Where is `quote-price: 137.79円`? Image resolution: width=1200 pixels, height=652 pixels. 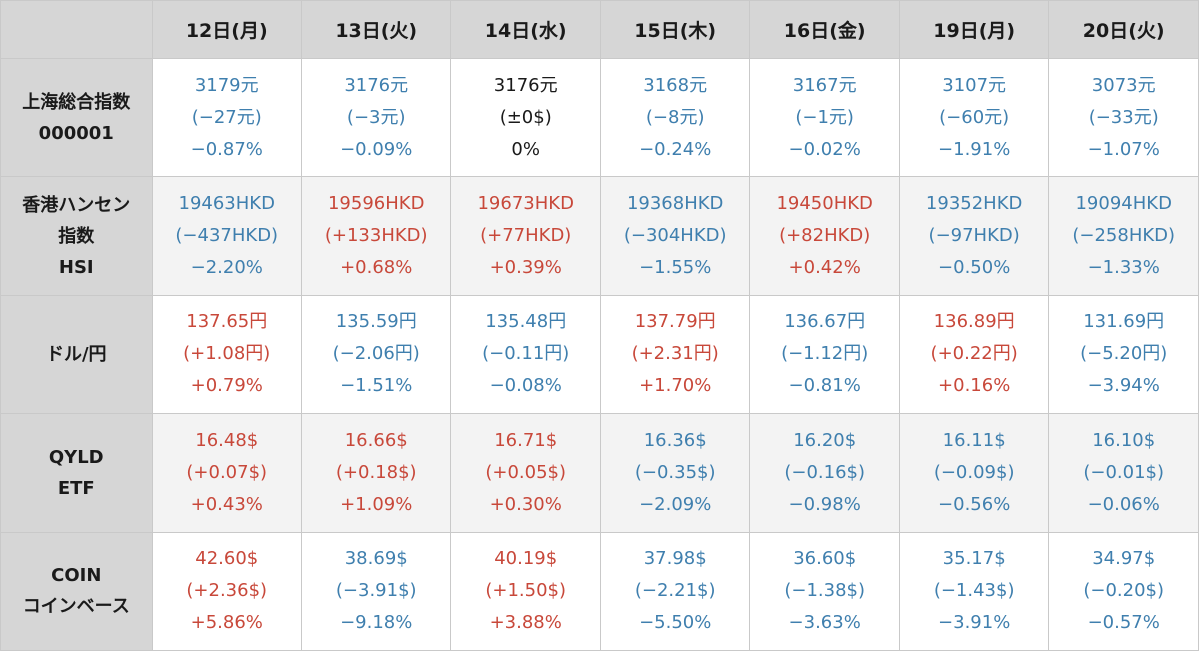
quote-price: 137.79円 is located at coordinates (675, 322).